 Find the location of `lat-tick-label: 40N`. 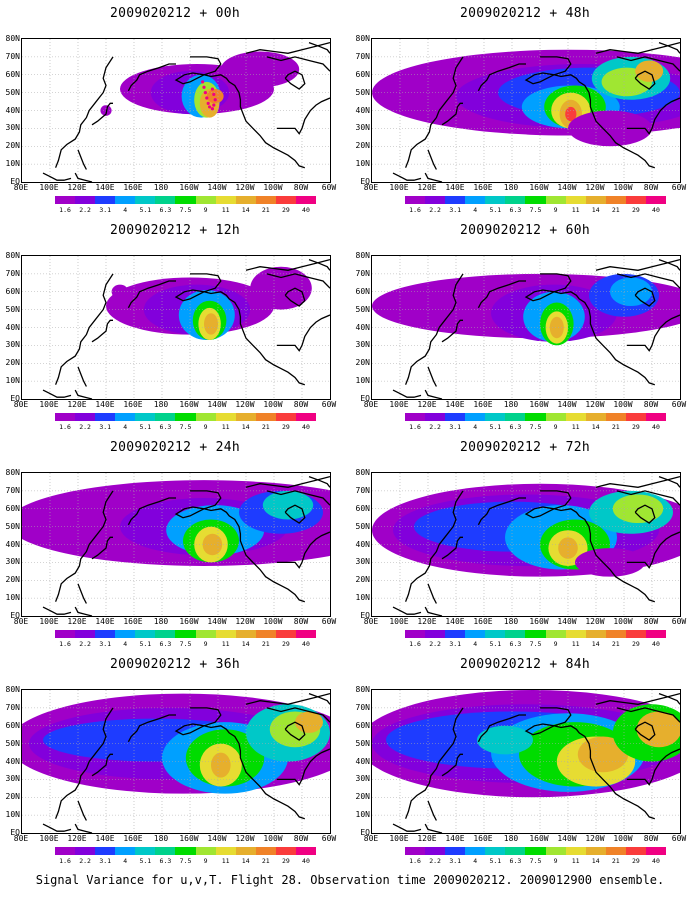

lat-tick-label: 40N is located at coordinates (12, 761).